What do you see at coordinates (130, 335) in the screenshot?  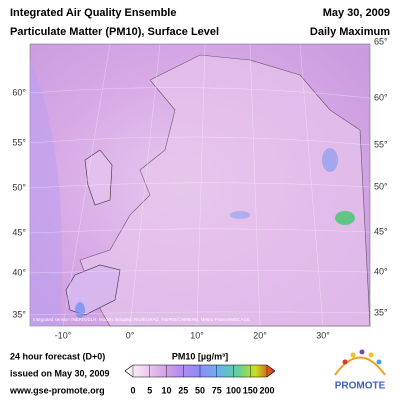 I see `lon-label: 0°` at bounding box center [130, 335].